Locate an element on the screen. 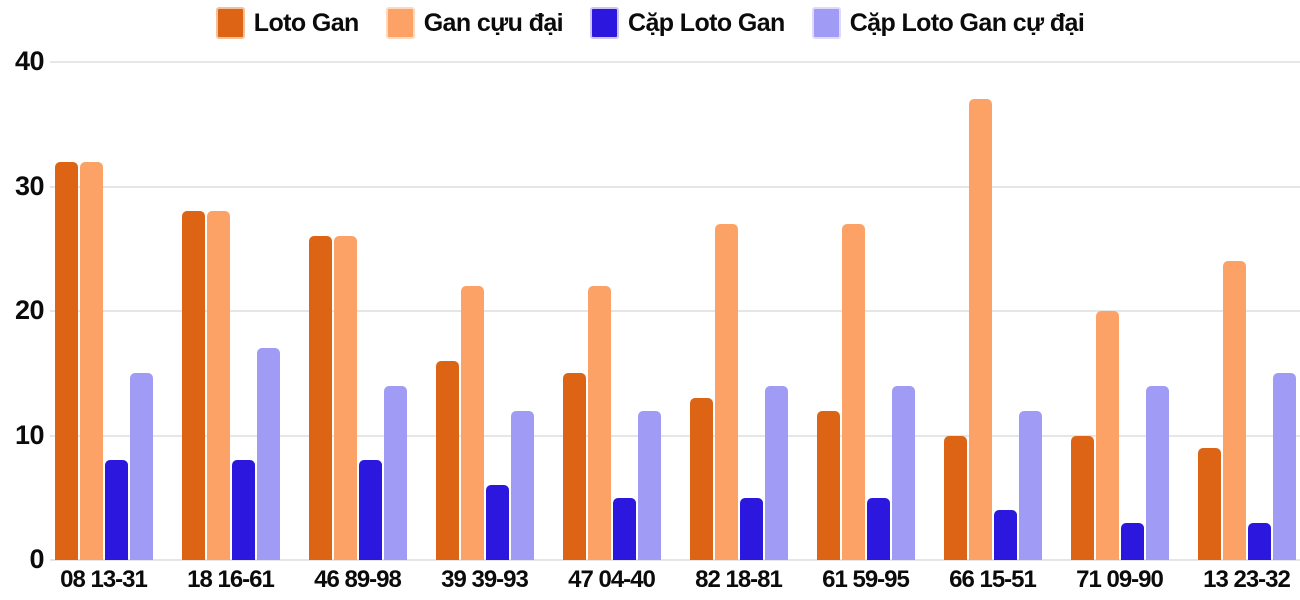 This screenshot has height=600, width=1300. y-tick-label: 40 is located at coordinates (29, 60).